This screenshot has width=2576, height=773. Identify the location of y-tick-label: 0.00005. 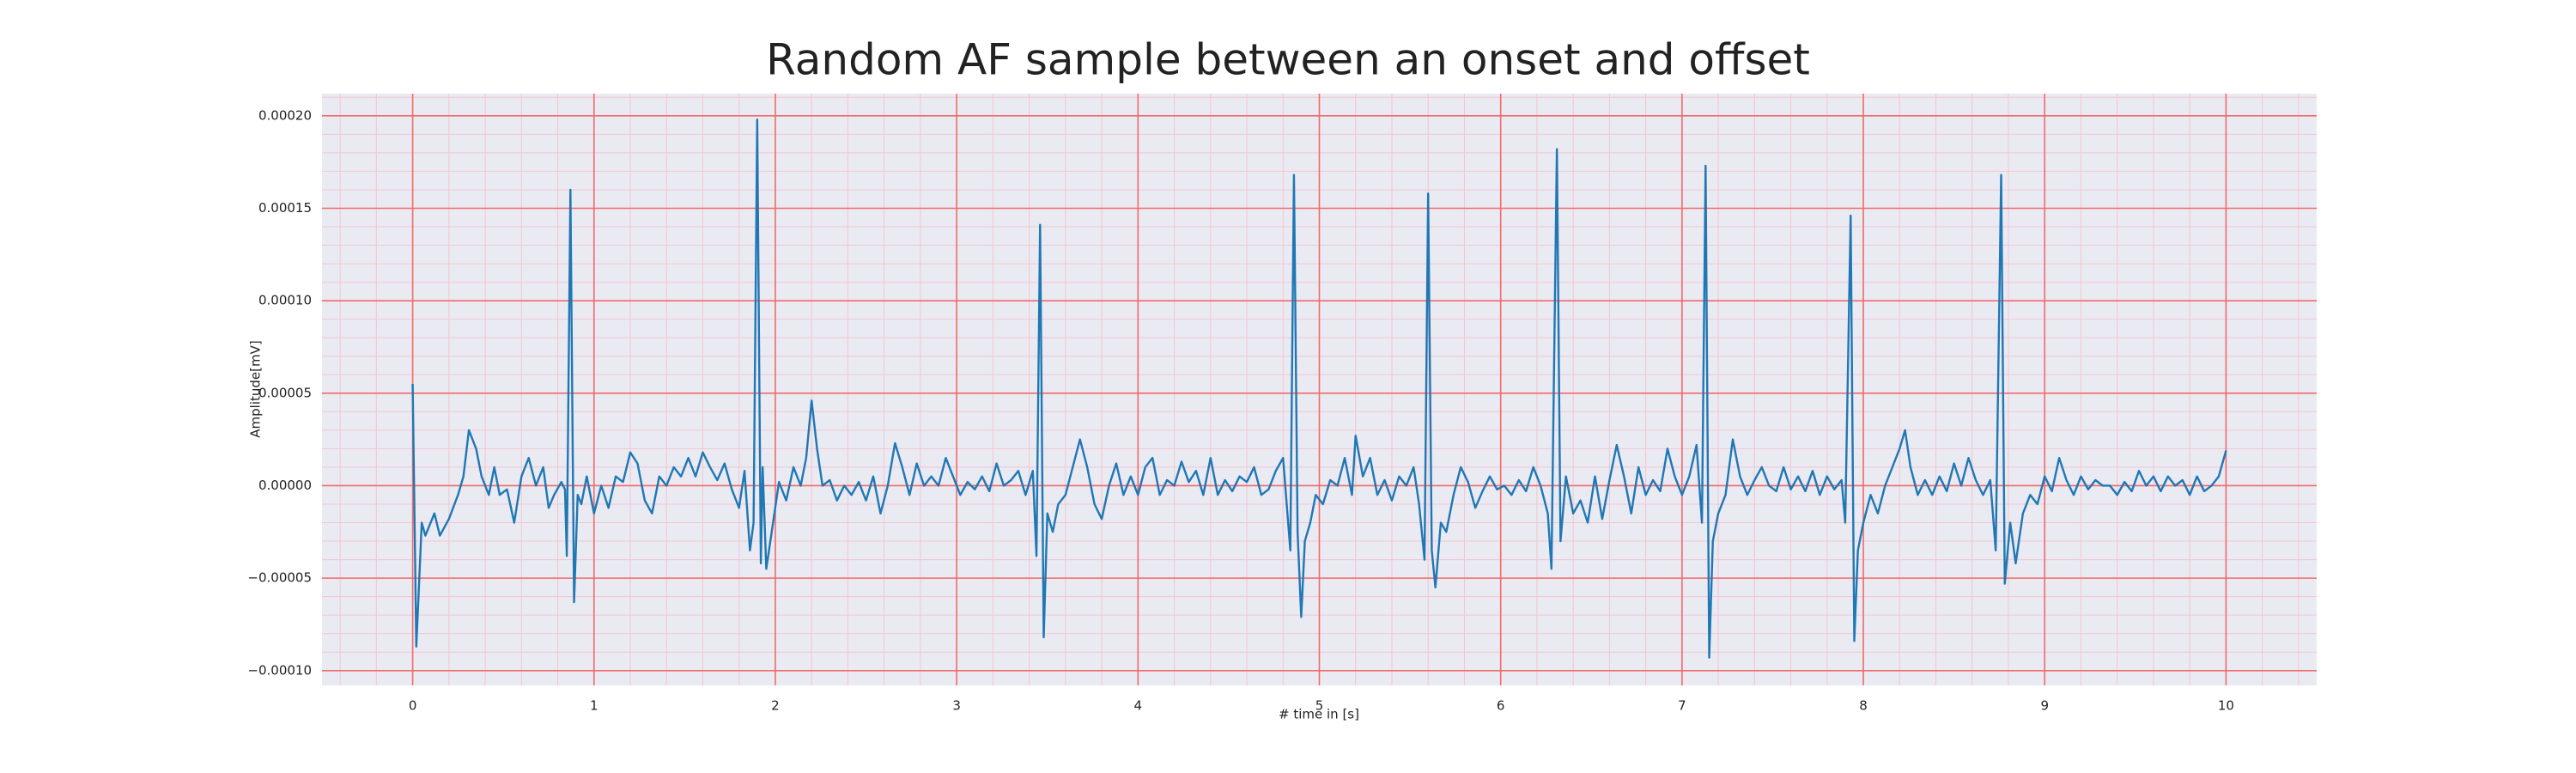
(285, 392).